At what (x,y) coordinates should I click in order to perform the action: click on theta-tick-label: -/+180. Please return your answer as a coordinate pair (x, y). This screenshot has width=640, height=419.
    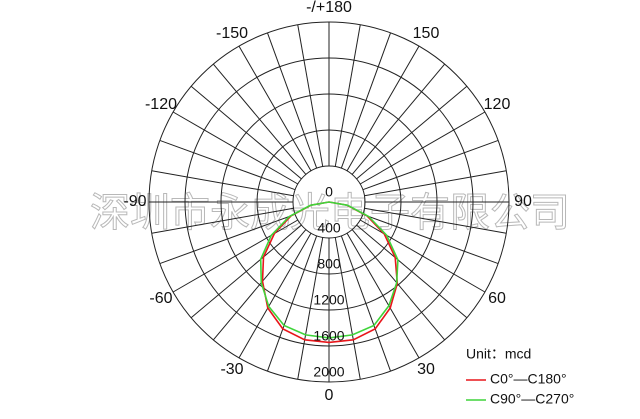
    Looking at the image, I should click on (329, 8).